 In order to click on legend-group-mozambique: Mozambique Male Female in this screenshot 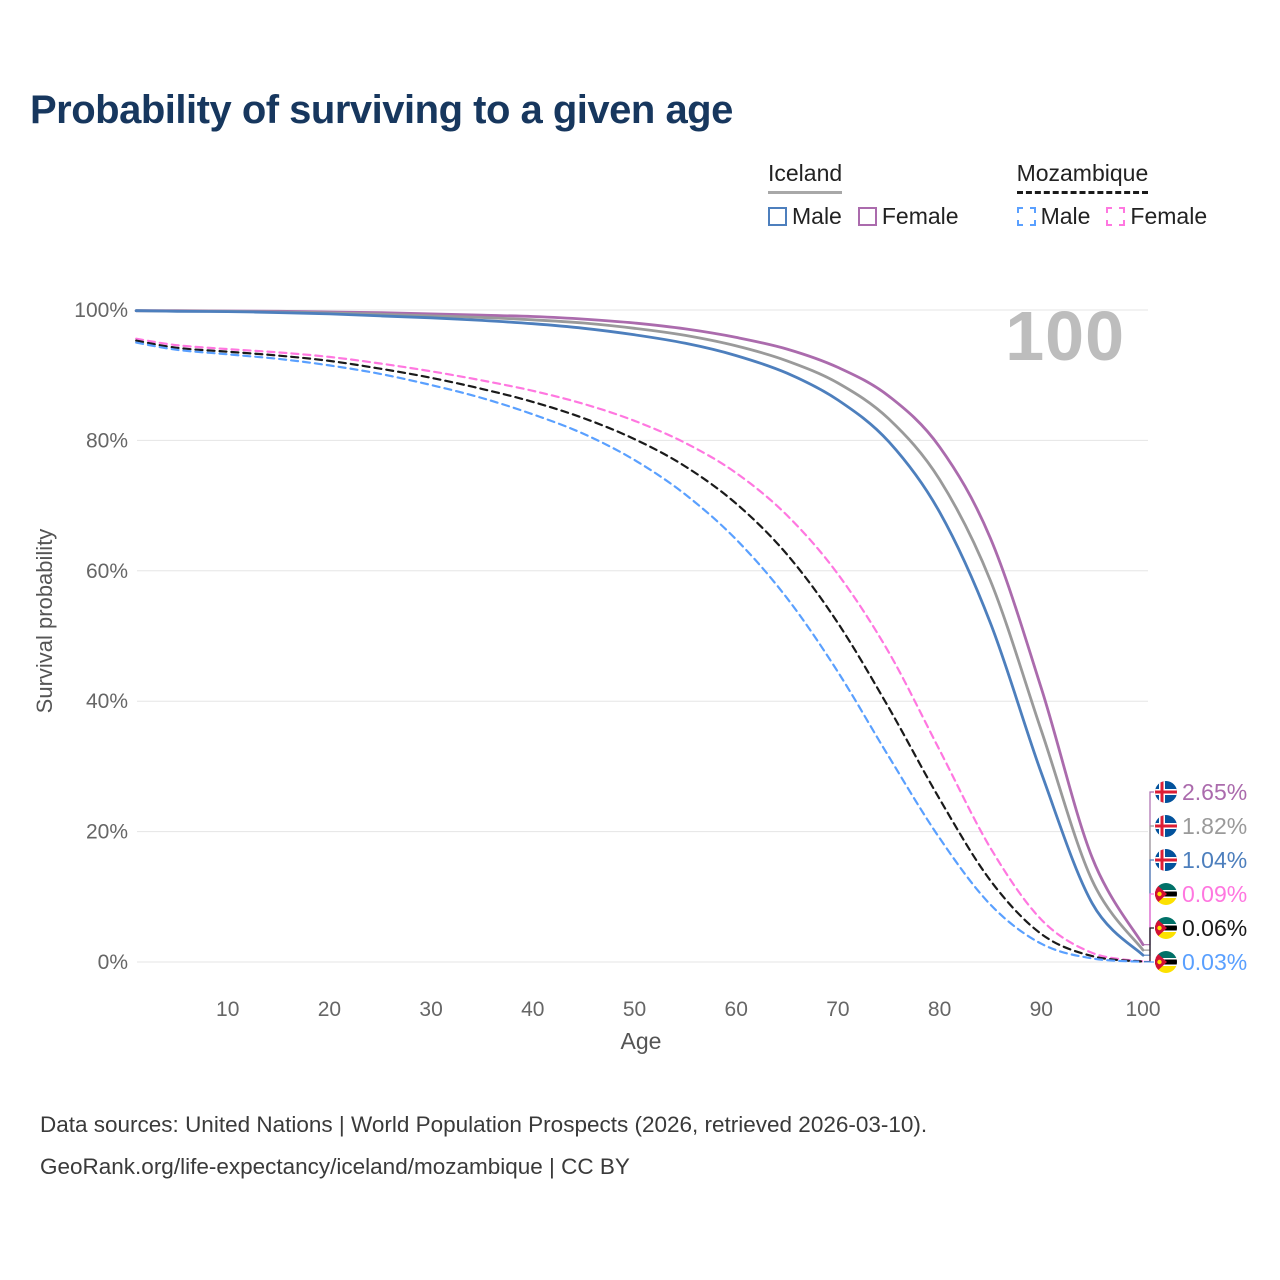, I will do `click(1111, 195)`.